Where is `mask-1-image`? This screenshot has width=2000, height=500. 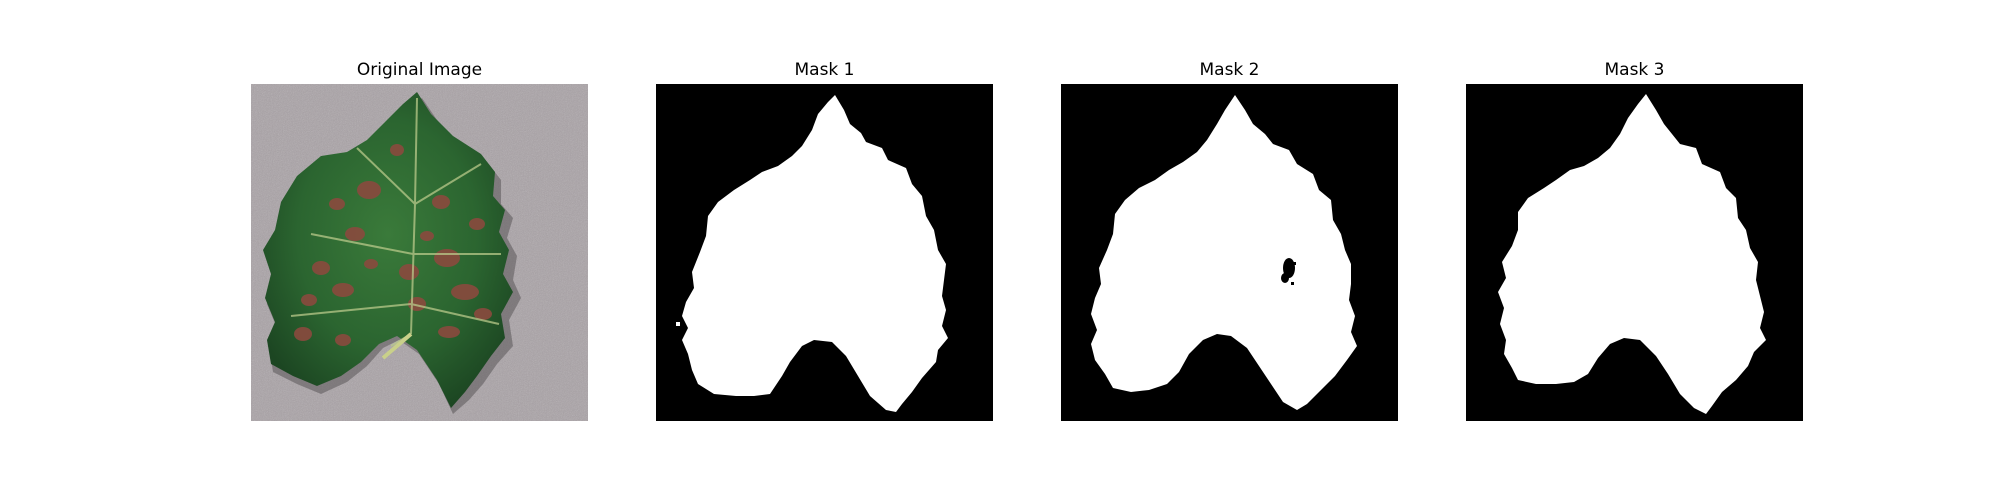 mask-1-image is located at coordinates (824, 252).